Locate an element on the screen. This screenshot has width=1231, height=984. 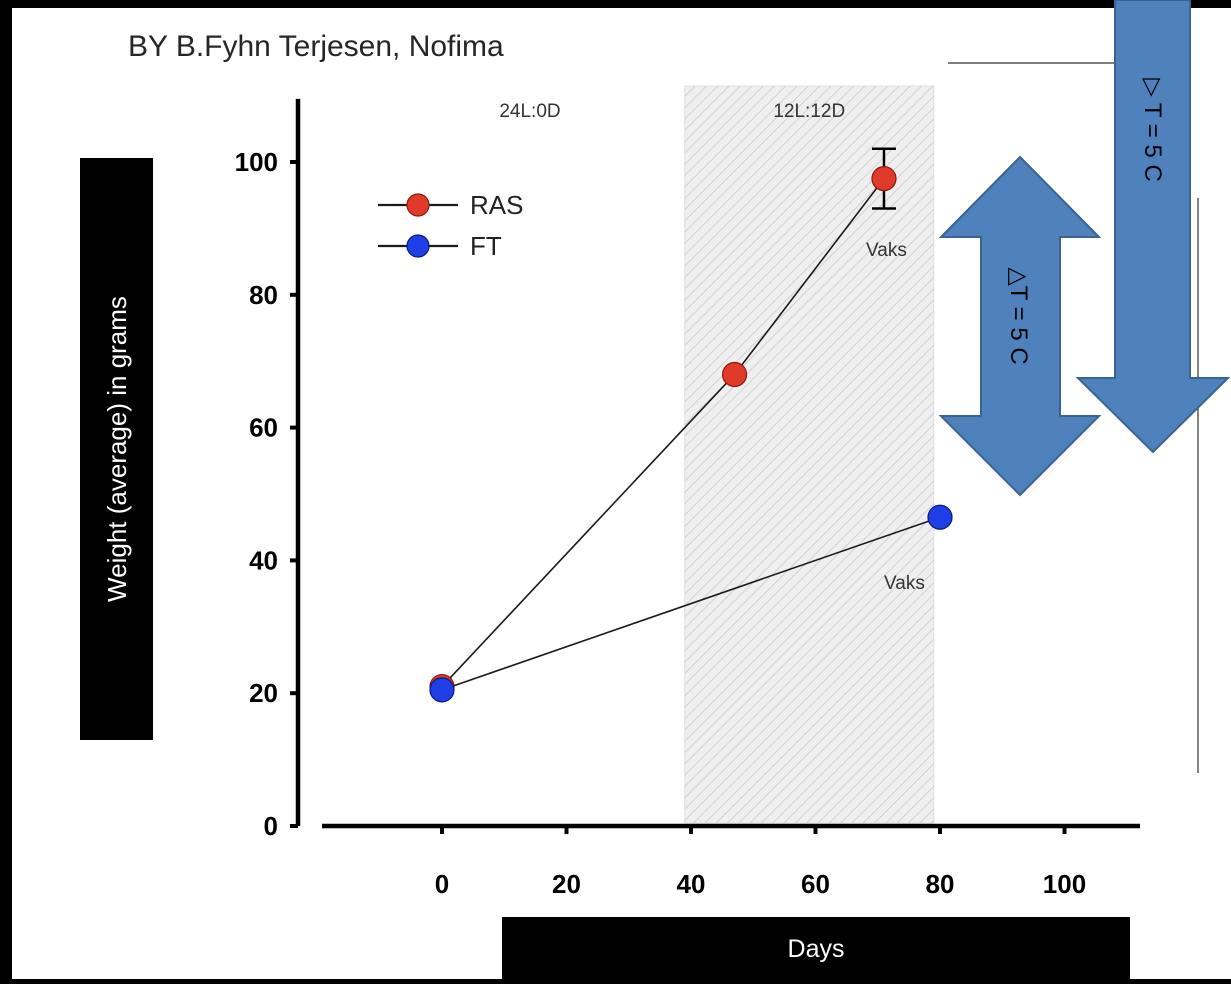
delta-t-down-arrow: ▷ T = 5 C is located at coordinates (1153, 227).